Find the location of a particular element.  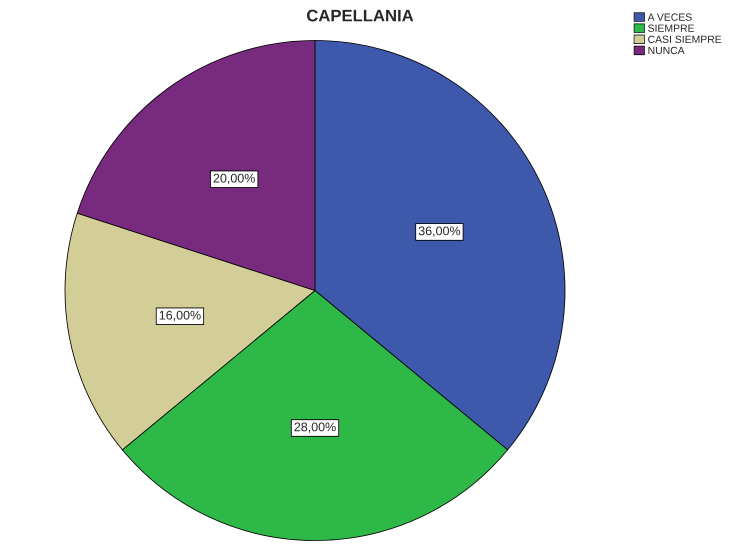

legend-label: SIEMPRE is located at coordinates (671, 28).